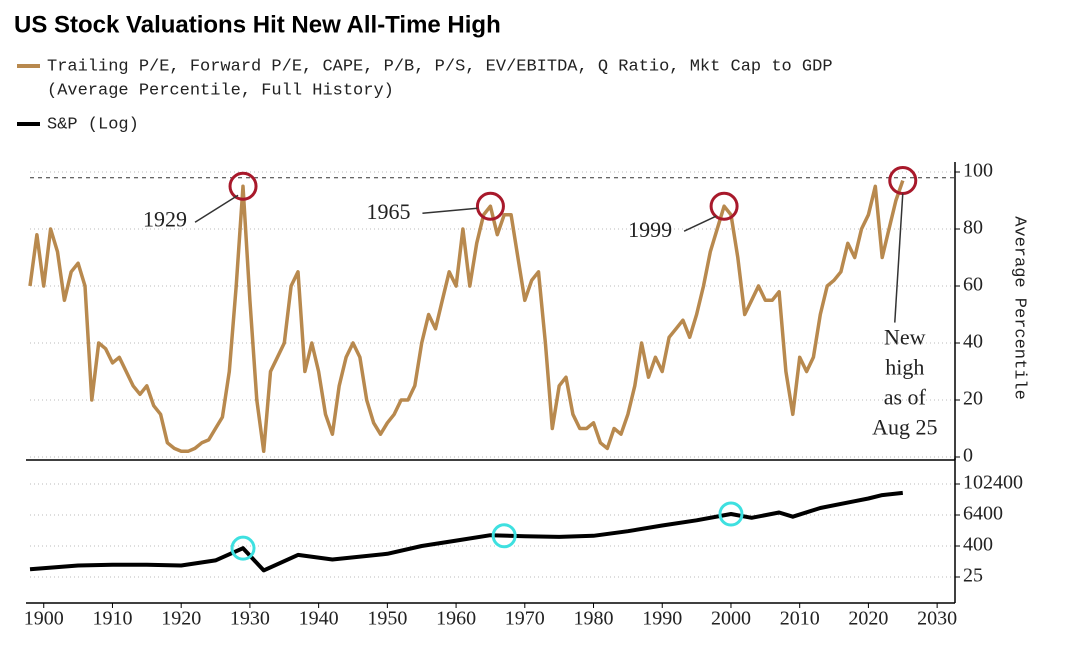  Describe the element at coordinates (905, 337) in the screenshot. I see `annotation-text: New` at that location.